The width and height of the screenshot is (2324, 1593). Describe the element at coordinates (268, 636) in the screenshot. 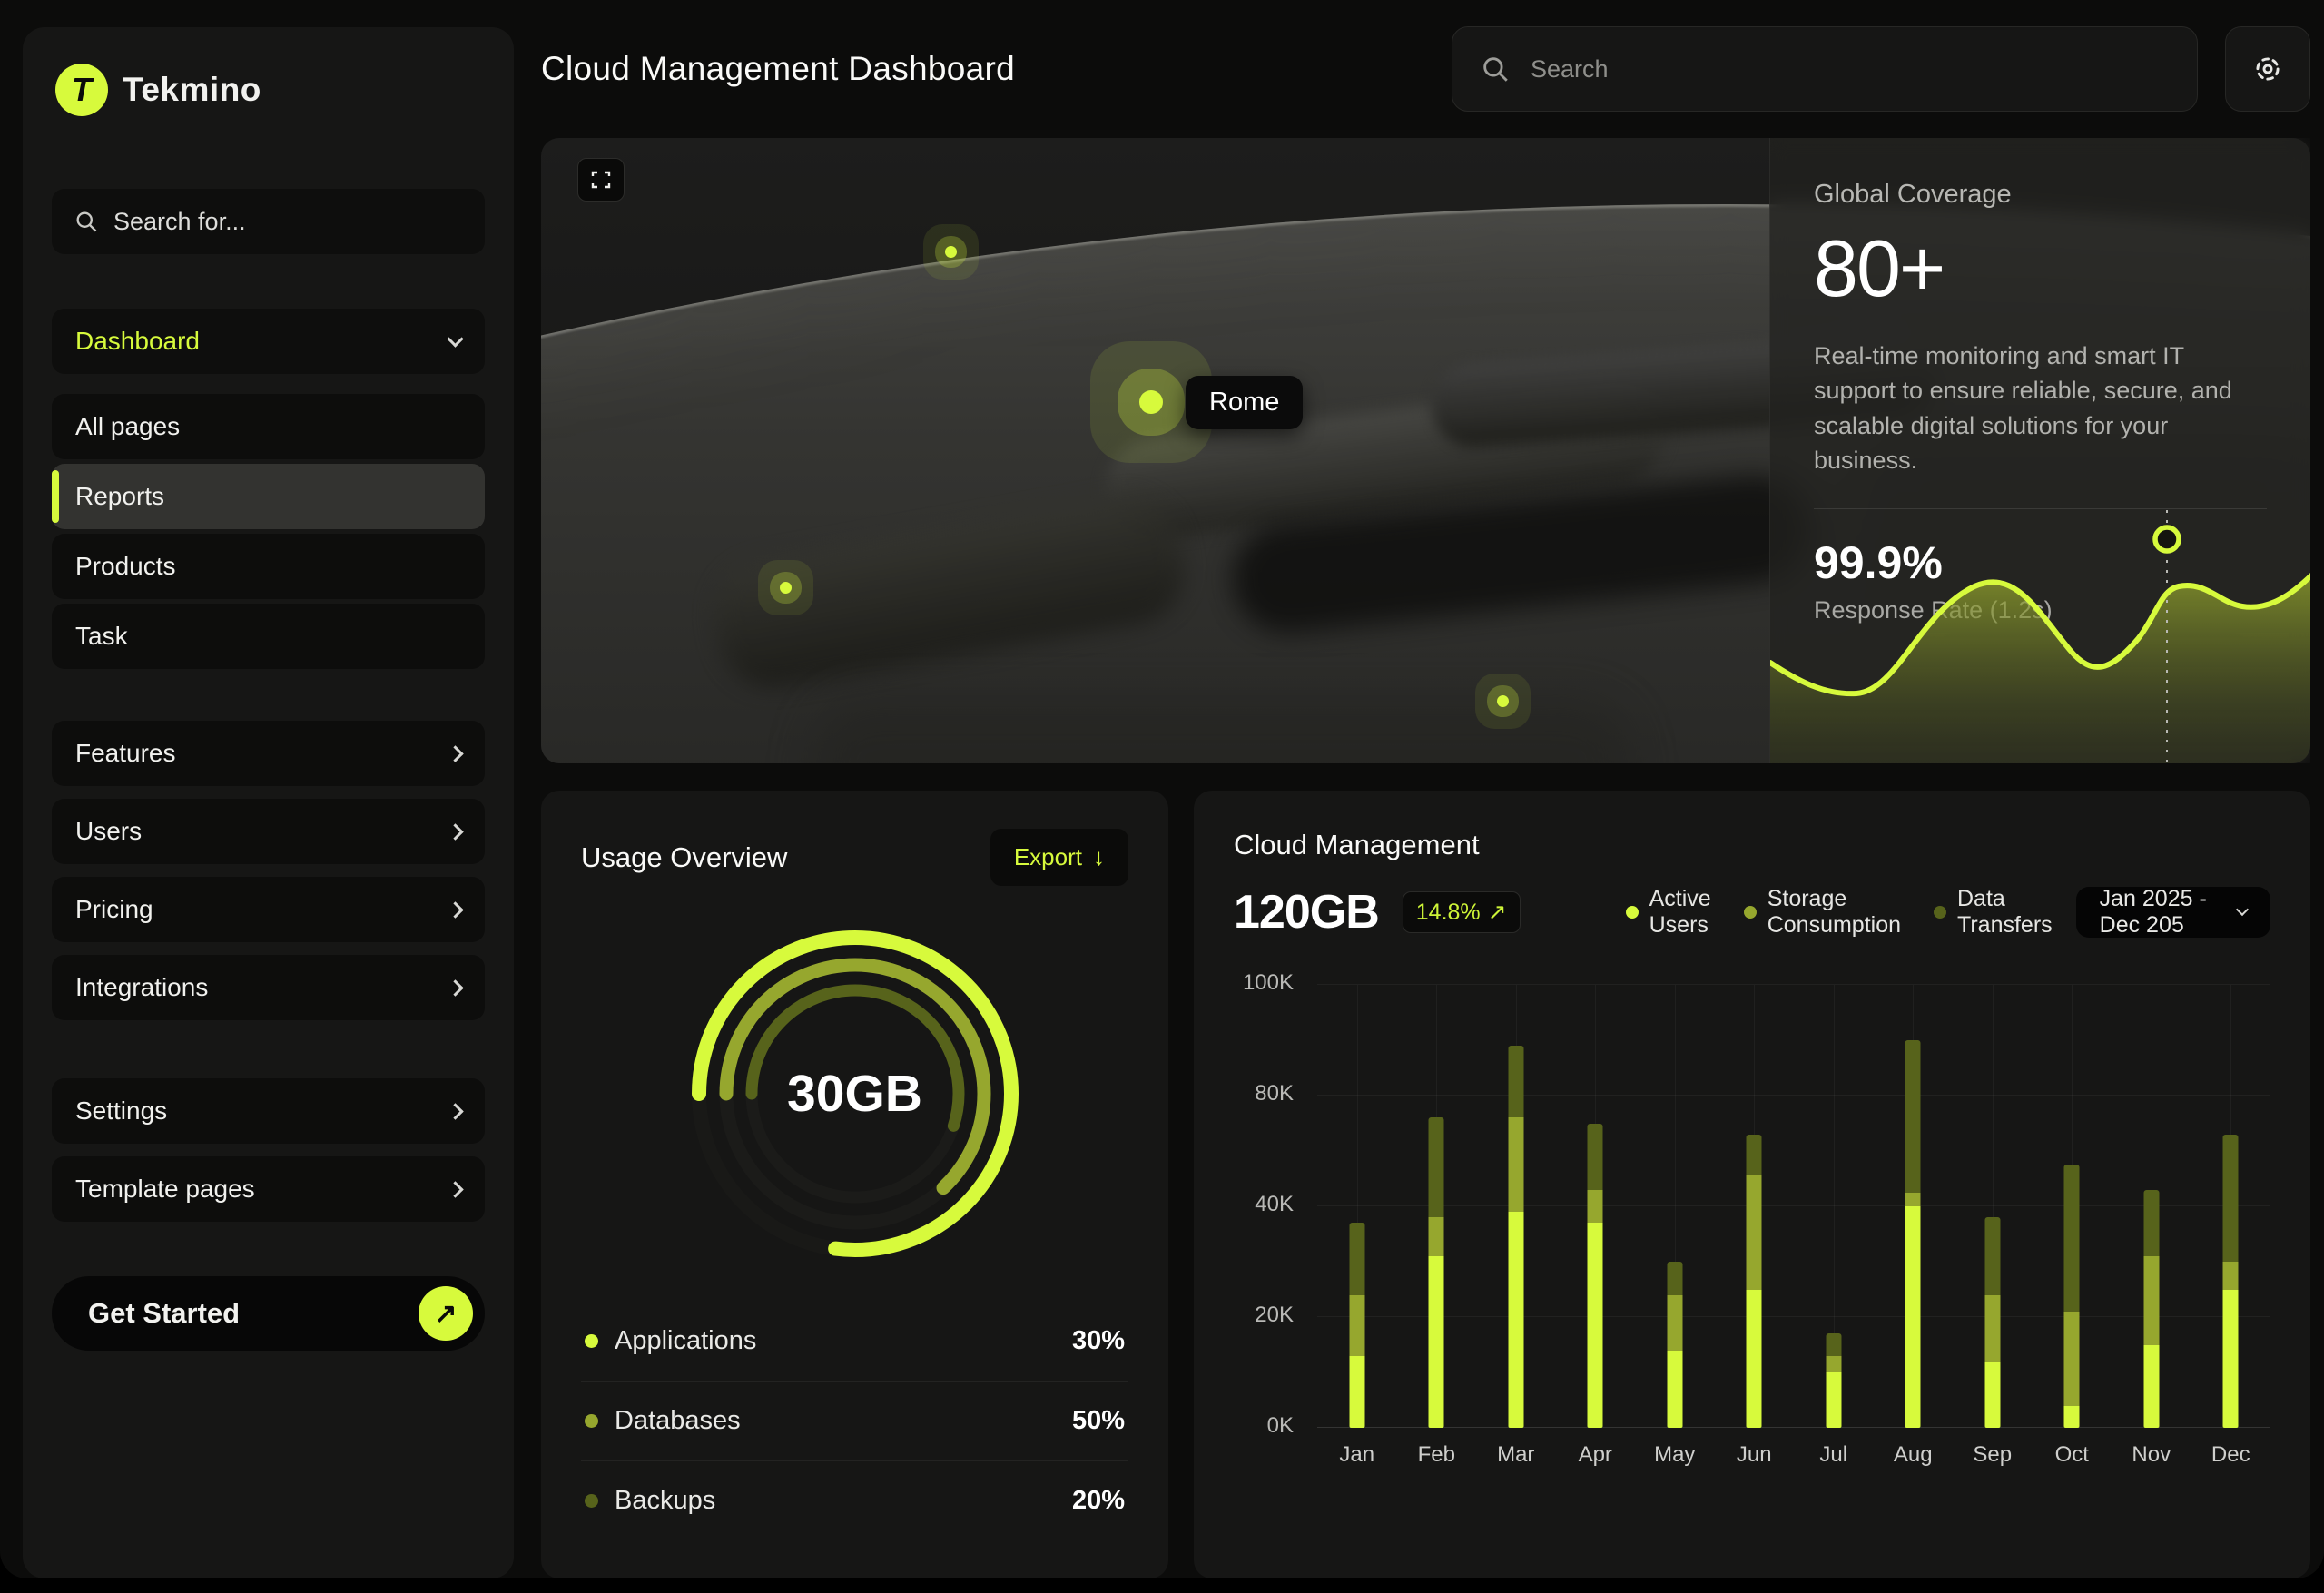

I see `sidebar-item-task: Task` at that location.